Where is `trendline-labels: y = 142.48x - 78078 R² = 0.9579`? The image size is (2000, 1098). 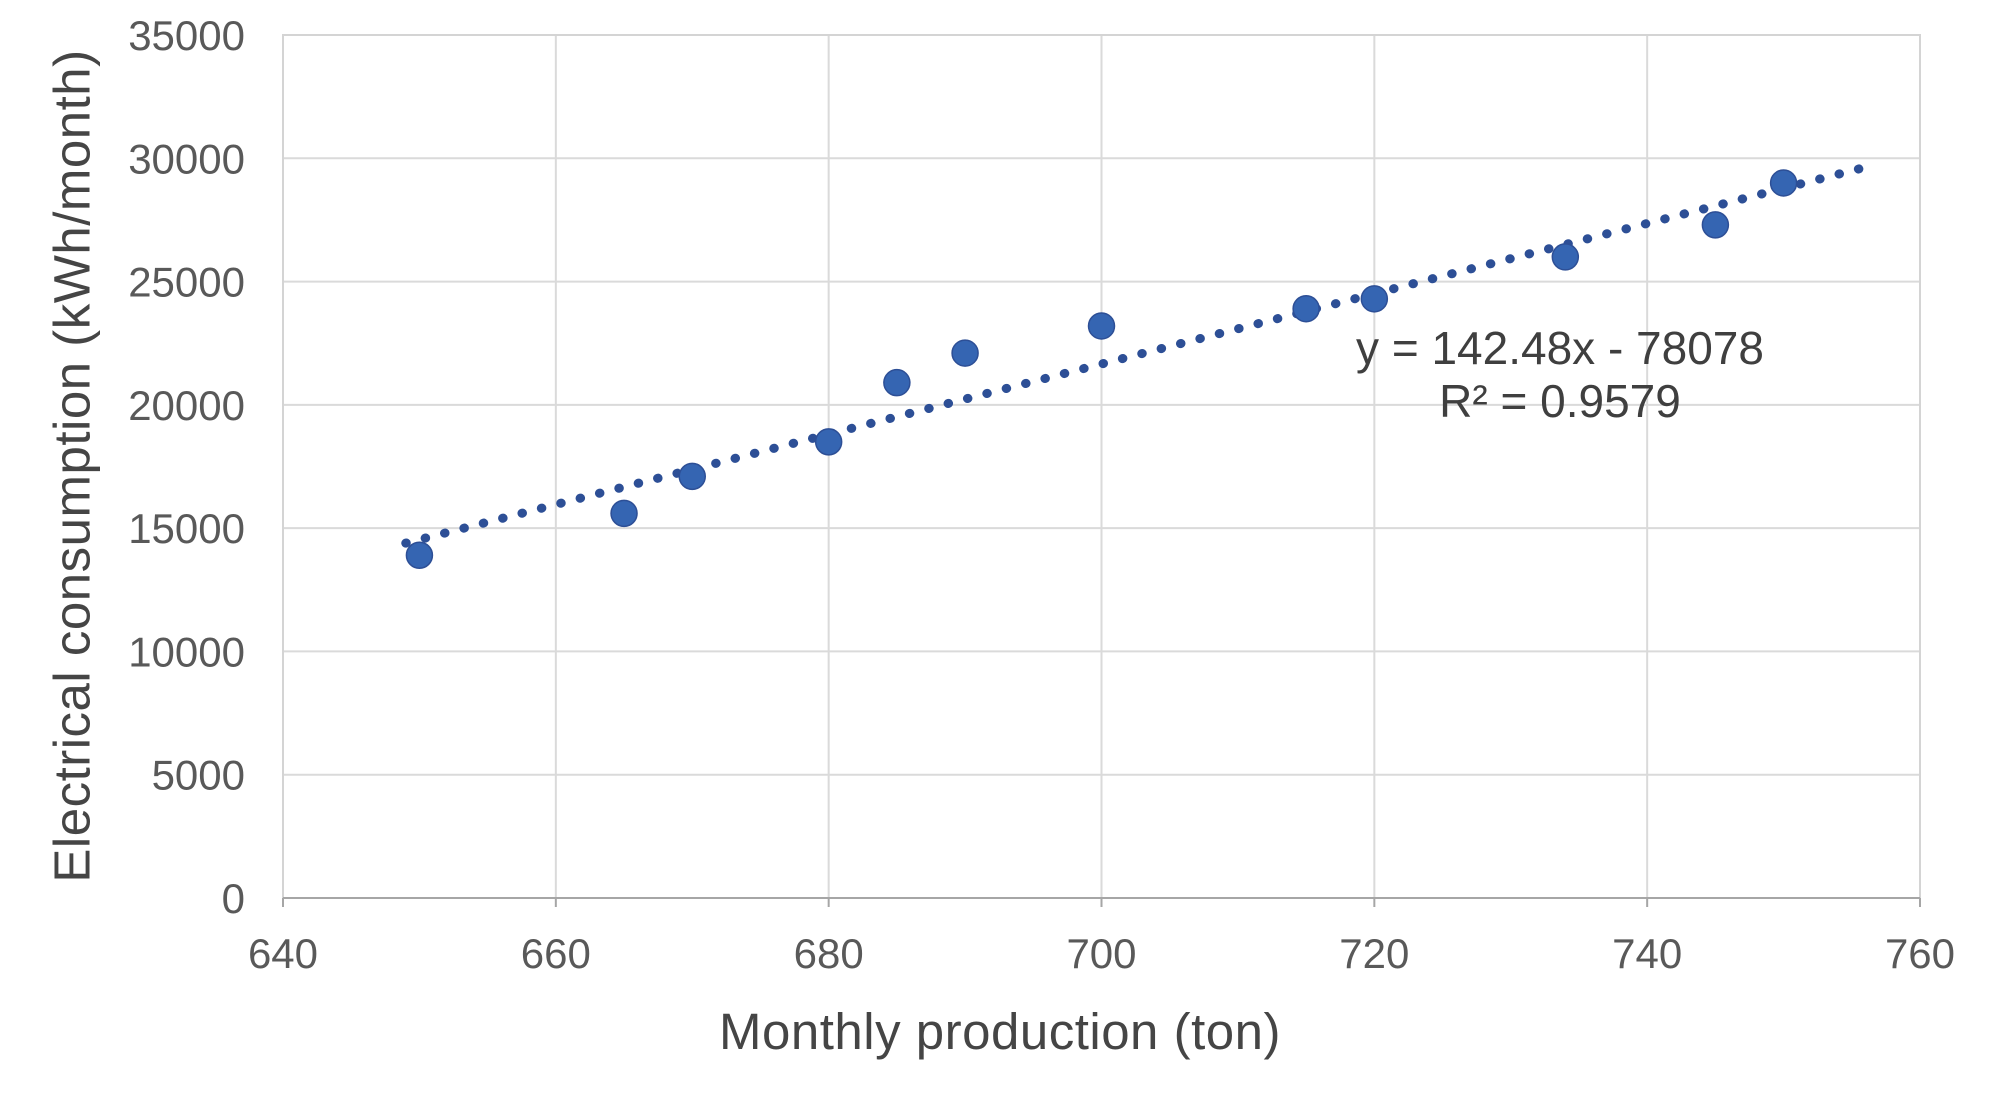
trendline-labels: y = 142.48x - 78078 R² = 0.9579 is located at coordinates (1560, 375).